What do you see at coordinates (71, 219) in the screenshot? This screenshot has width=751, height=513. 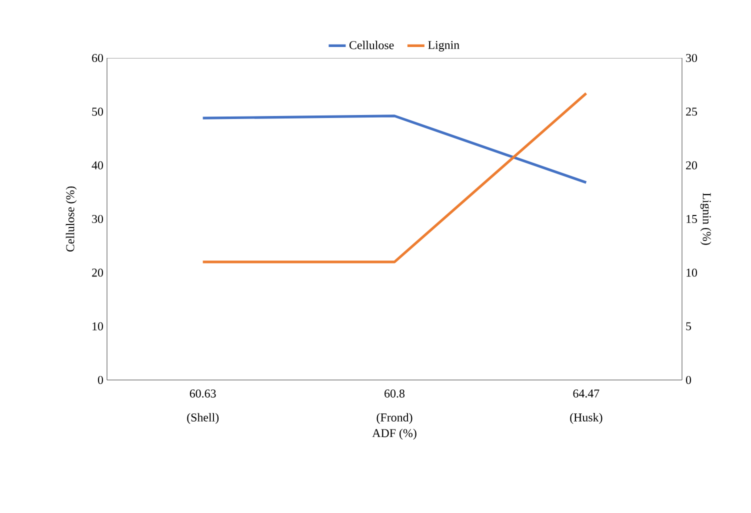 I see `y-axis-title: Cellulose (%)` at bounding box center [71, 219].